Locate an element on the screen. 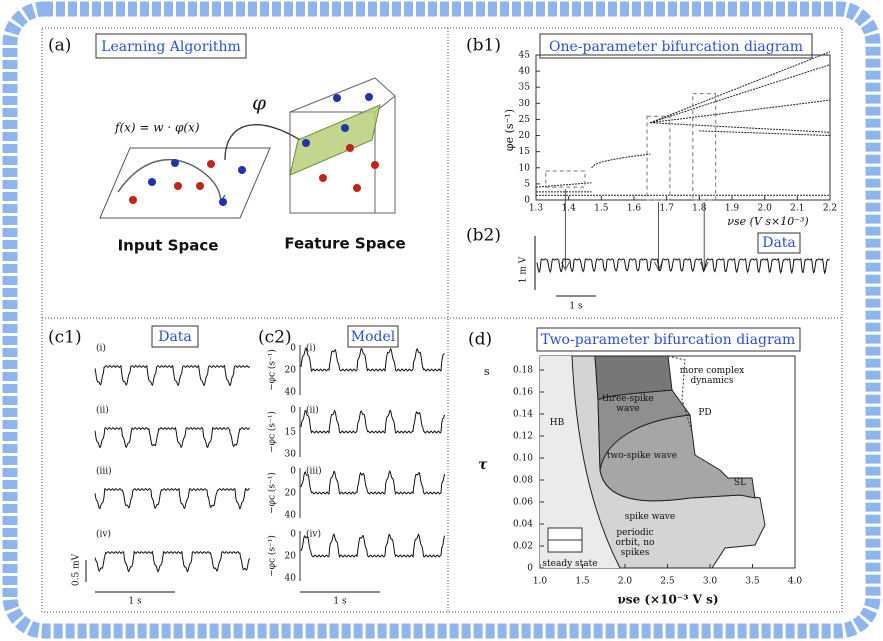 Image resolution: width=883 pixels, height=641 pixels. line: more complex is located at coordinates (712, 371).